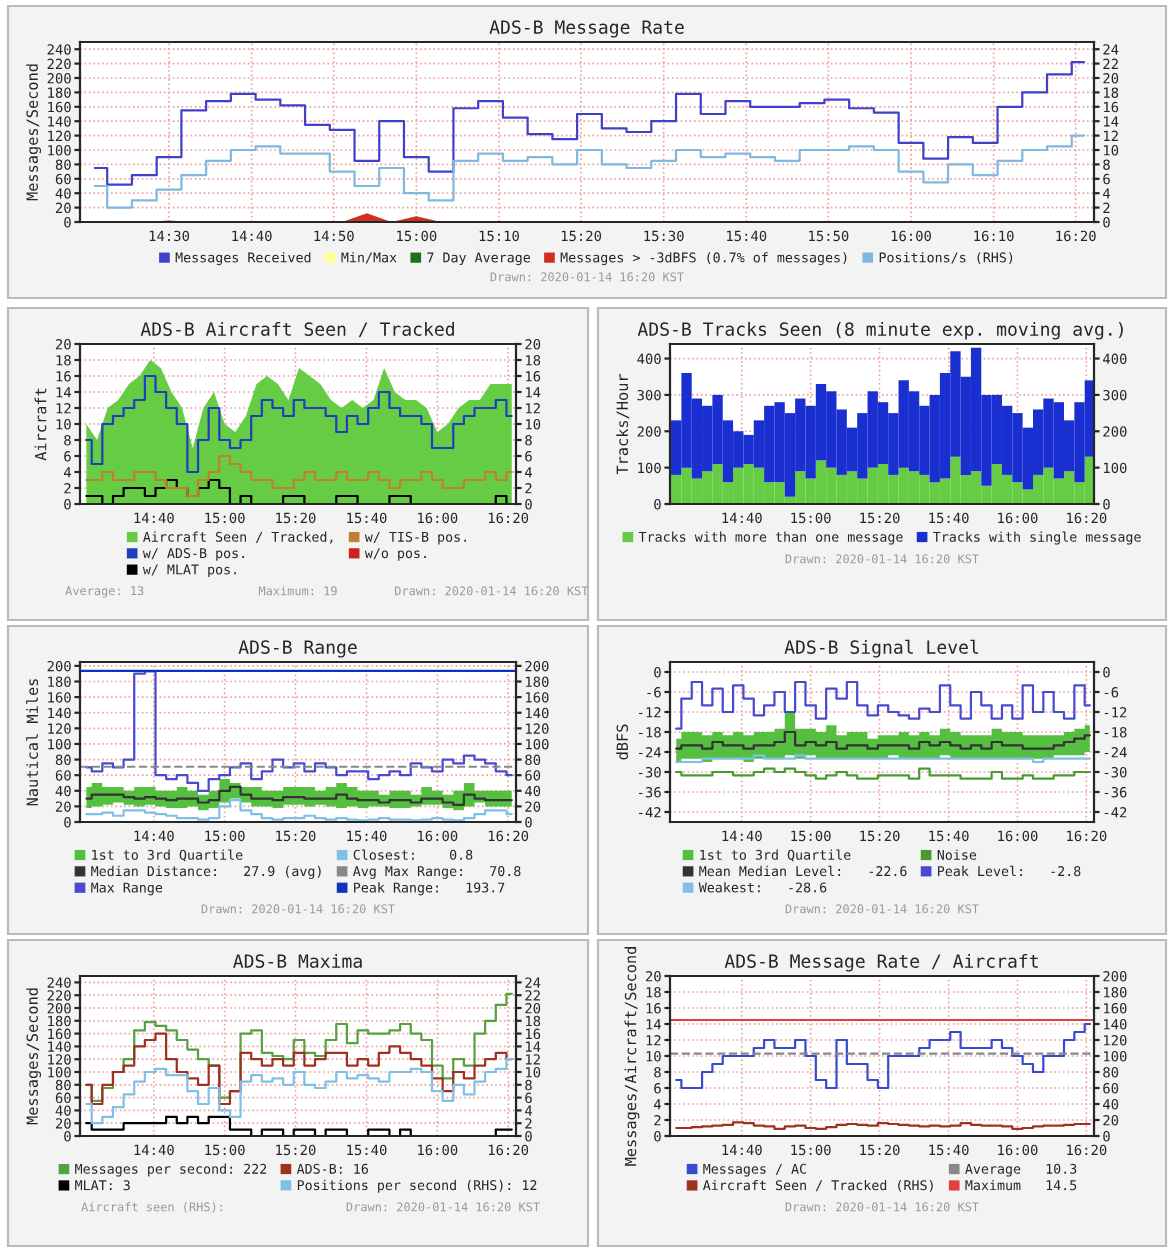 The image size is (1174, 1252). Describe the element at coordinates (297, 329) in the screenshot. I see `chart-title: ADS-B Aircraft Seen / Tracked` at that location.